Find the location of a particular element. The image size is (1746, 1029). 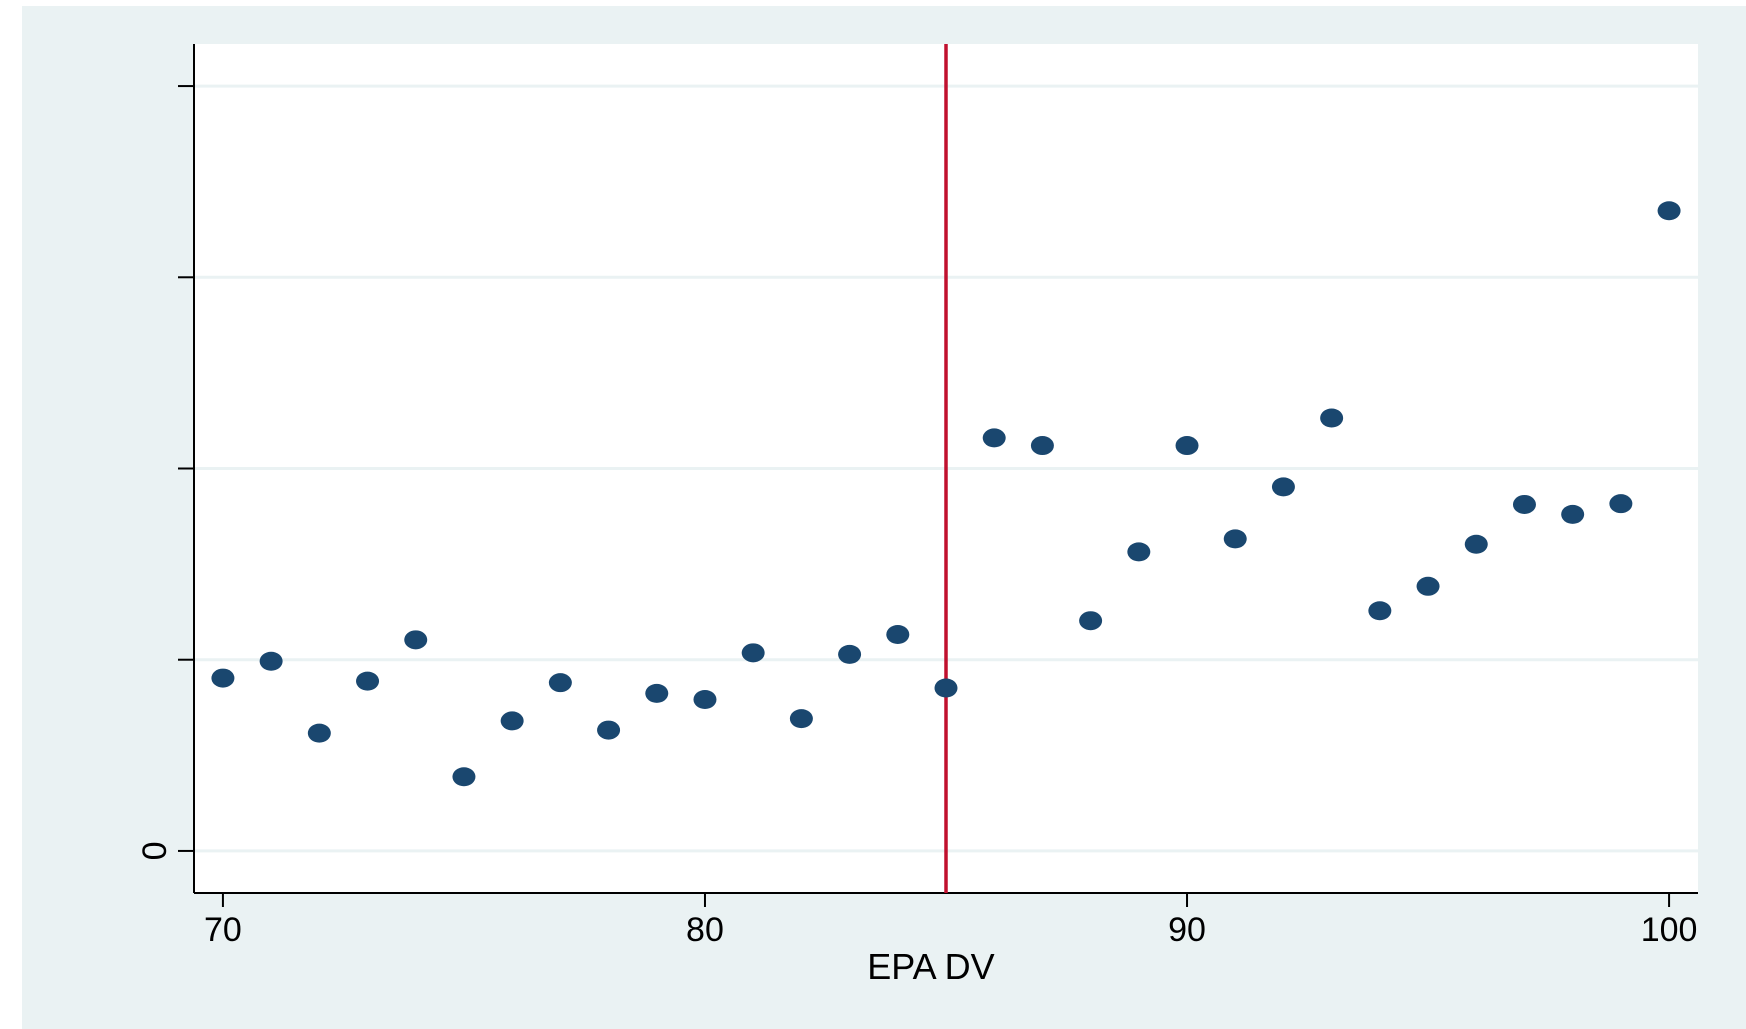

left-margin-strip is located at coordinates (11, 514).